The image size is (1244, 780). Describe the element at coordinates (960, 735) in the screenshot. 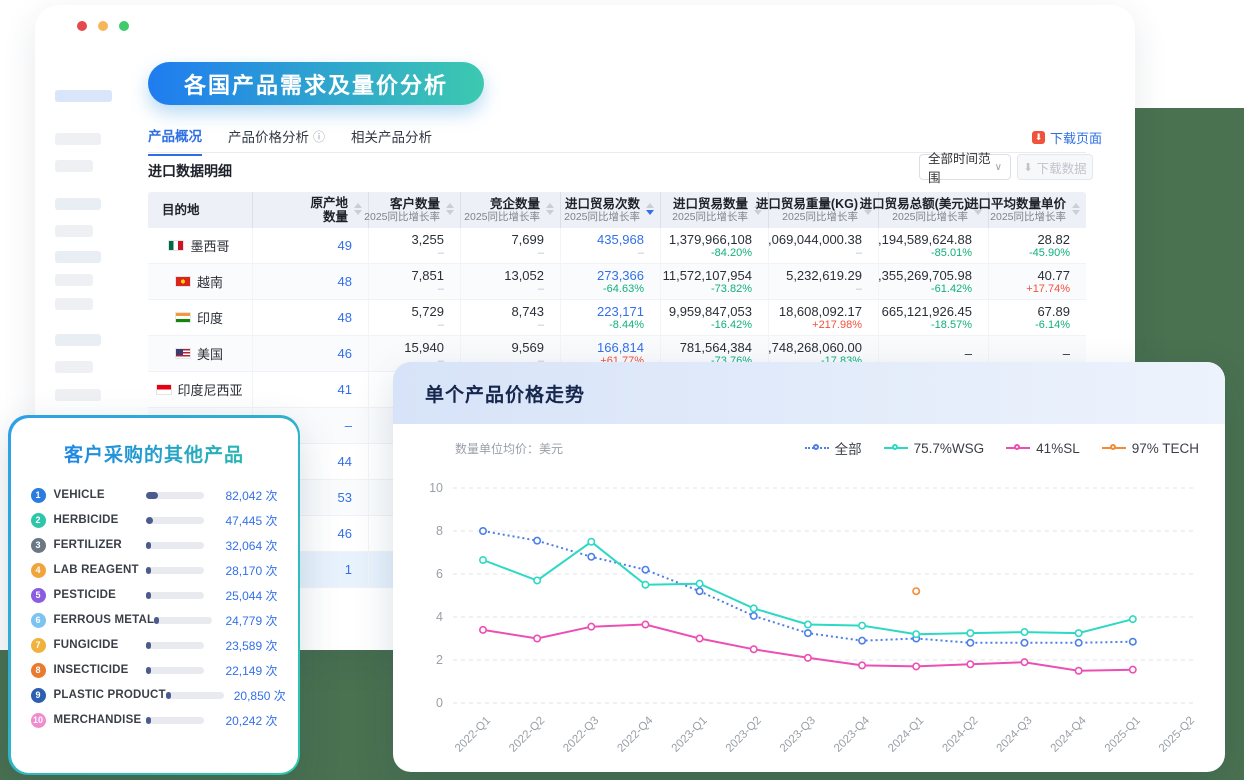

I see `svg-text: 2024-Q2` at that location.